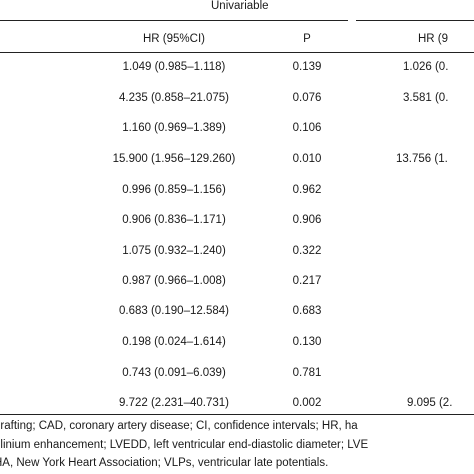 This screenshot has height=474, width=474. What do you see at coordinates (307, 159) in the screenshot?
I see `p-cell: 0.010` at bounding box center [307, 159].